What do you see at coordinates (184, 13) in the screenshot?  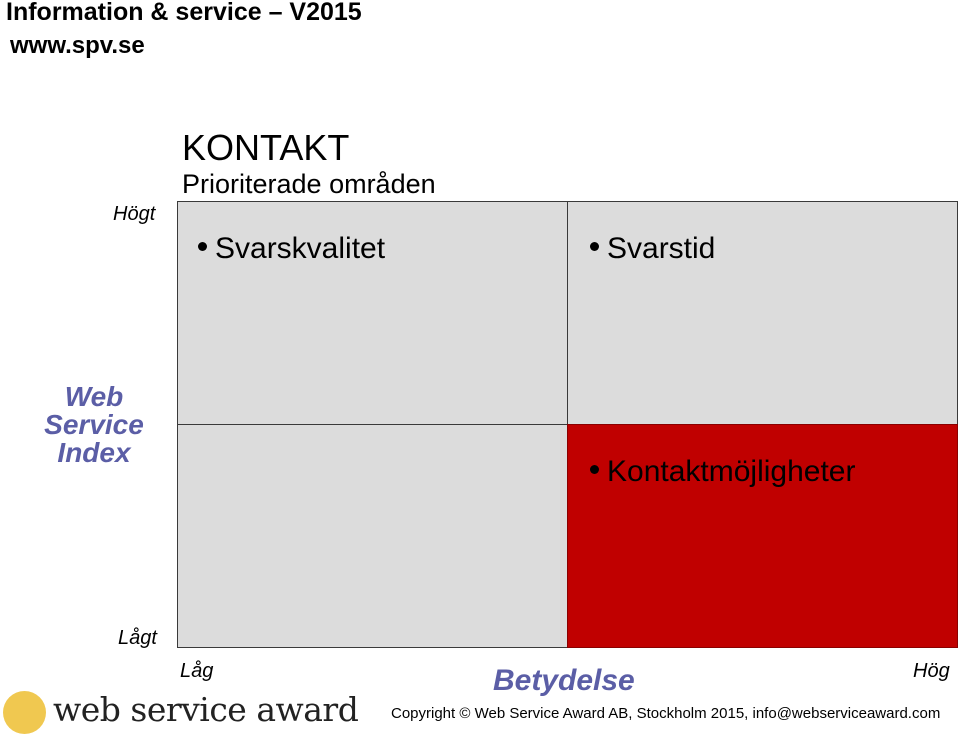 I see `page-header-title: Information & service – V2015` at bounding box center [184, 13].